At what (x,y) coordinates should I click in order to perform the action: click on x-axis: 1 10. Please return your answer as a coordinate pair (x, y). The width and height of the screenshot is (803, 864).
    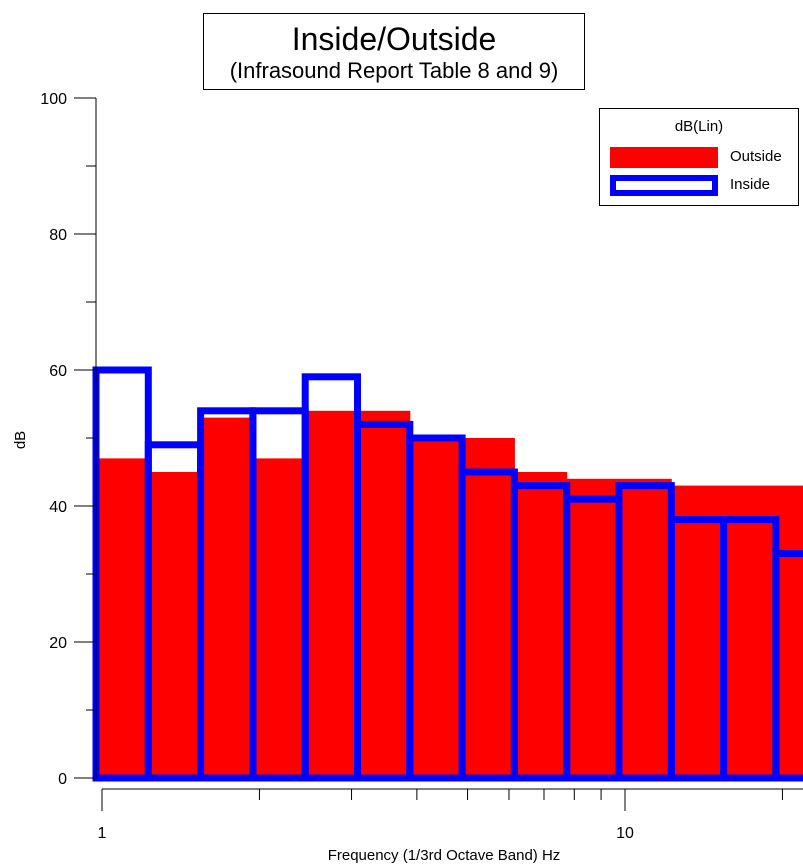
    Looking at the image, I should click on (450, 815).